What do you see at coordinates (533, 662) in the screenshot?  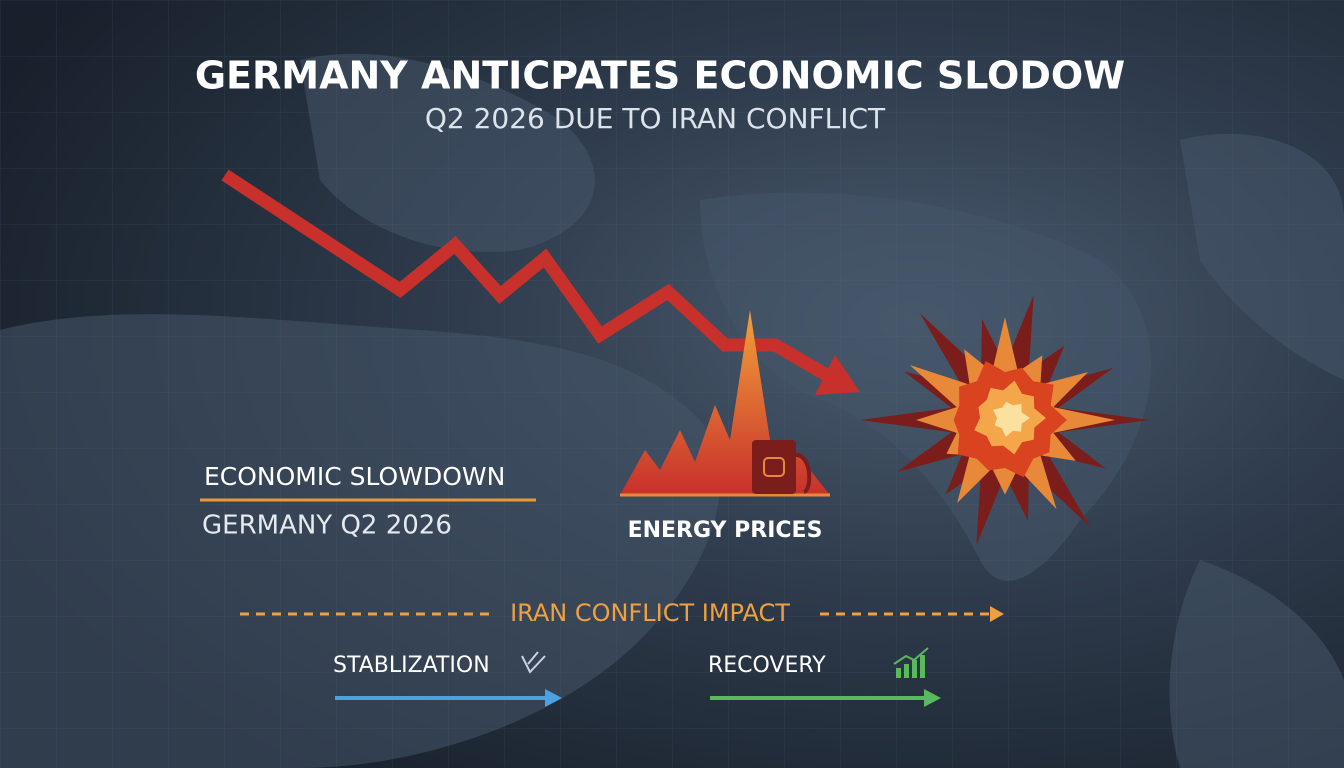 I see `dove-icon` at bounding box center [533, 662].